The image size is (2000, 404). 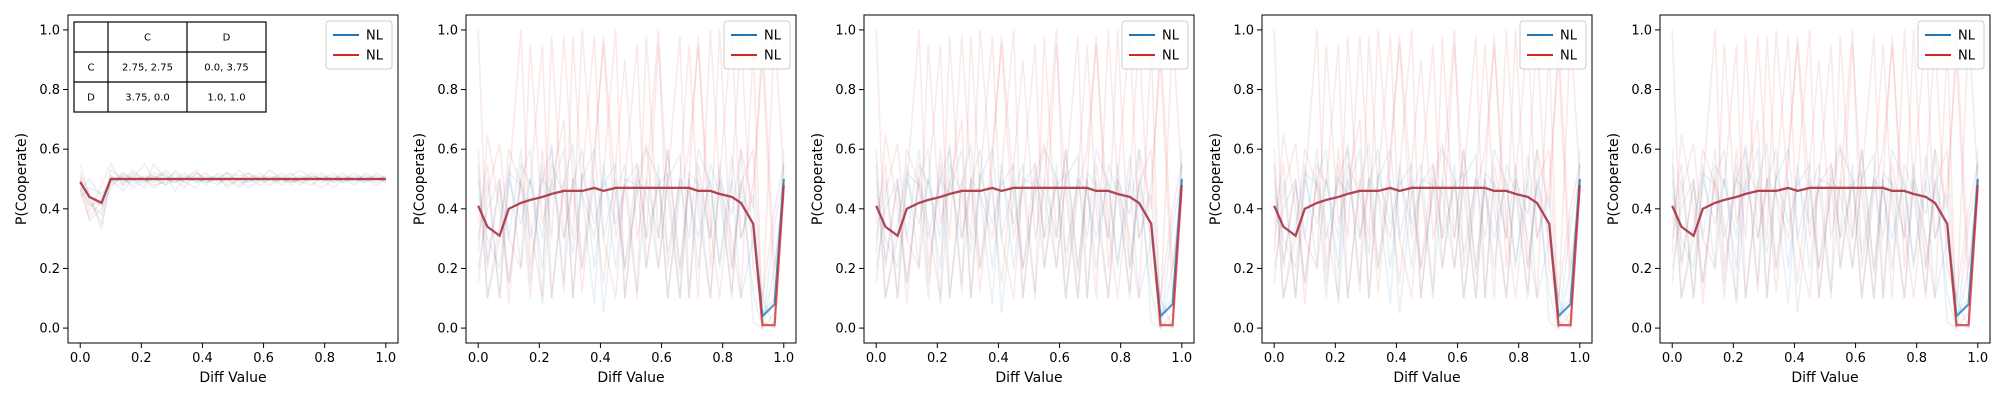 I want to click on table-col-header: D, so click(x=227, y=38).